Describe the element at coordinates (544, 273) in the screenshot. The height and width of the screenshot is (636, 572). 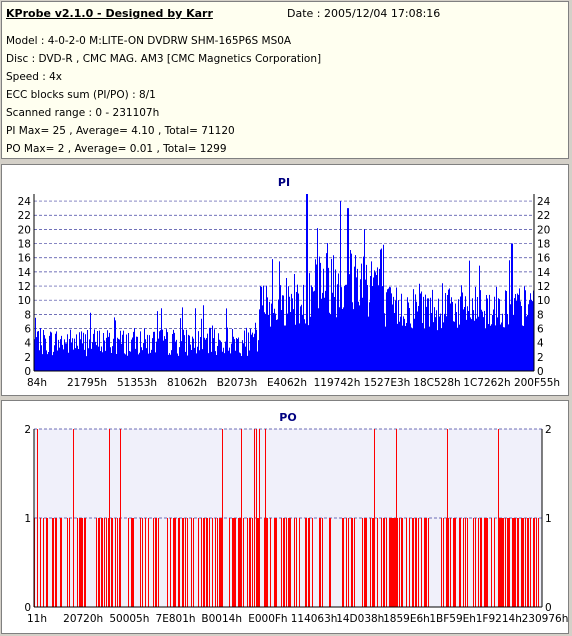
I see `y-tick-label-right: 14` at that location.